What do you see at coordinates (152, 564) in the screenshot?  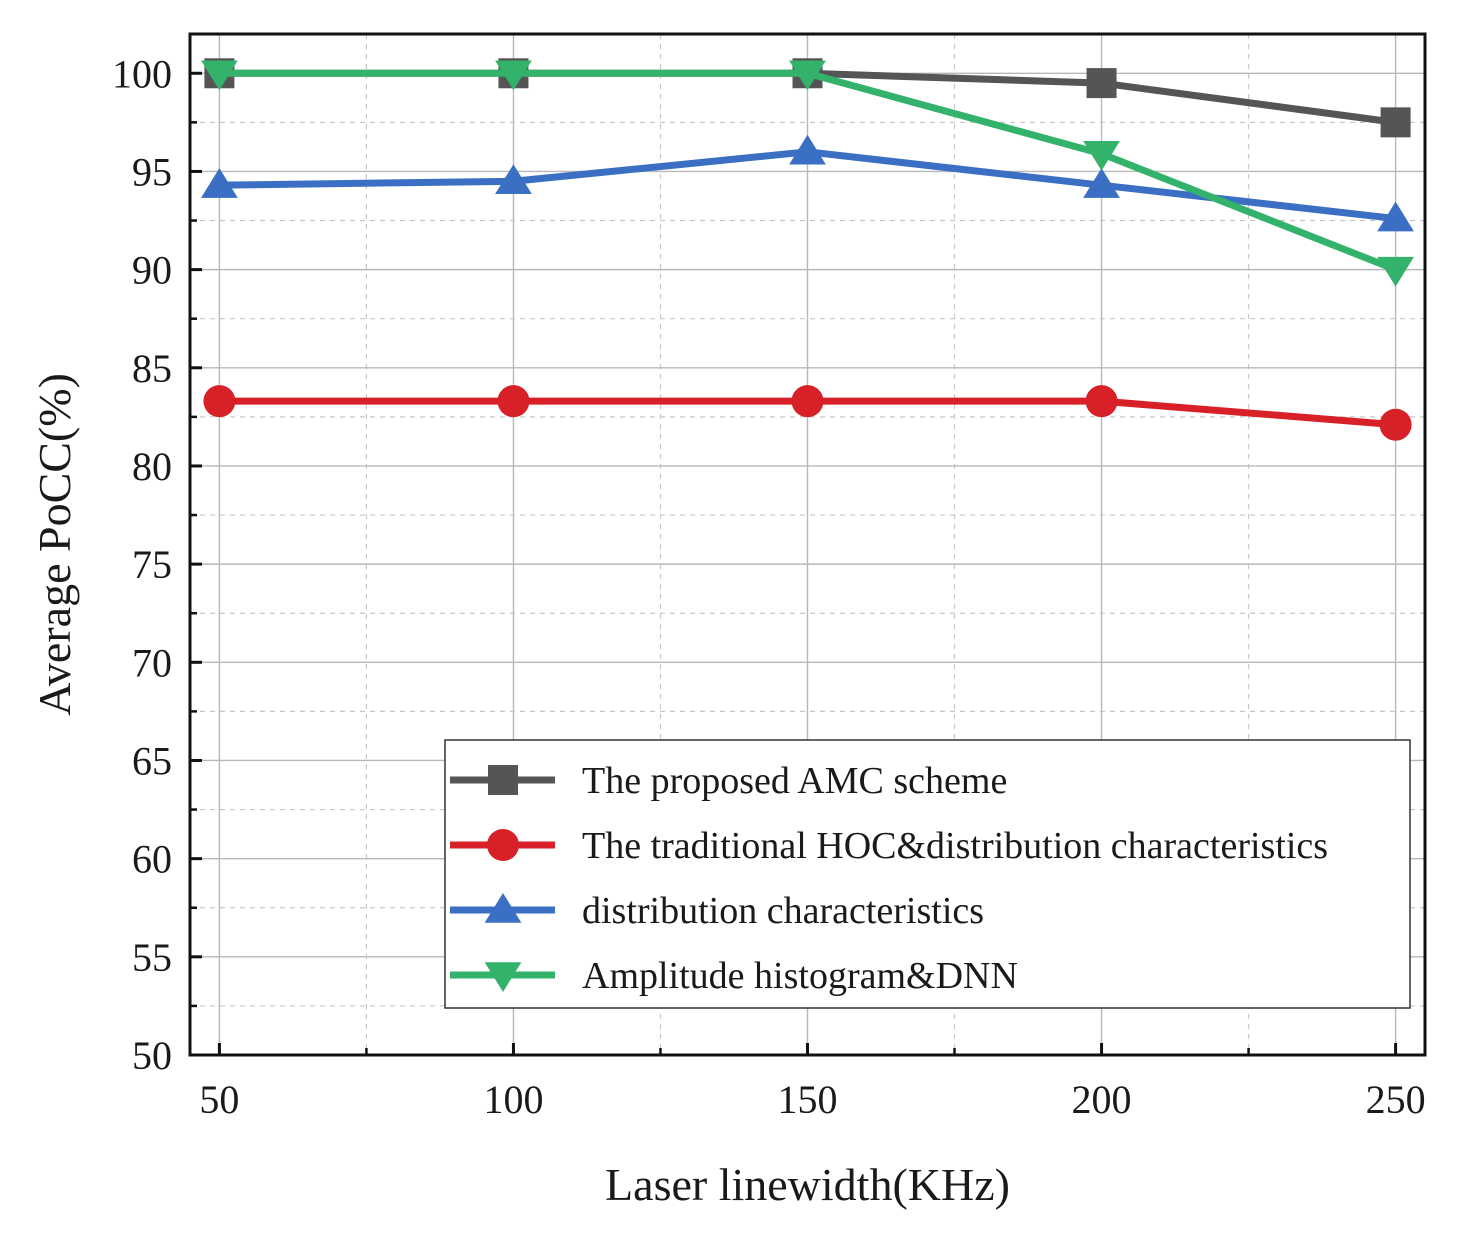 I see `y-tick-label-75: 75` at bounding box center [152, 564].